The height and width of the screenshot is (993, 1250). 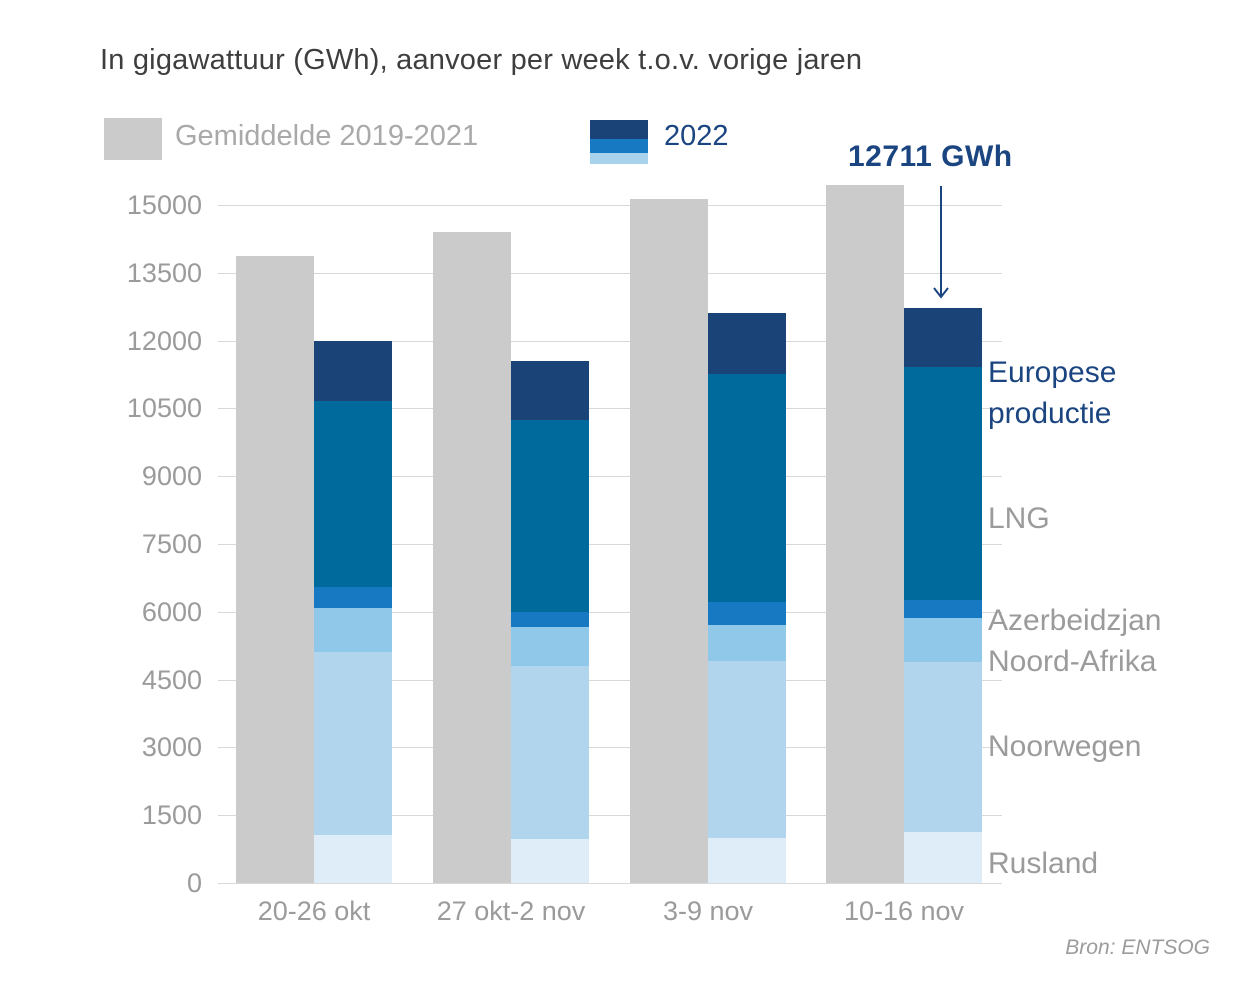 What do you see at coordinates (550, 647) in the screenshot?
I see `bar-2022-noord-afrika-27 okt-2 nov` at bounding box center [550, 647].